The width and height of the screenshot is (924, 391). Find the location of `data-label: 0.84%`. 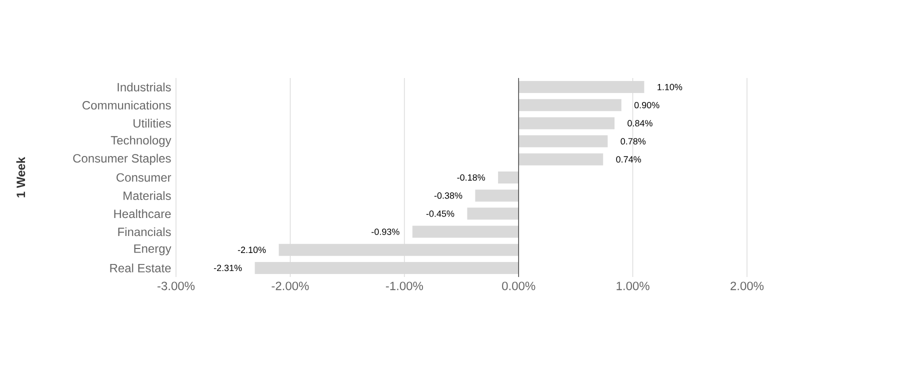

data-label: 0.84% is located at coordinates (640, 123).